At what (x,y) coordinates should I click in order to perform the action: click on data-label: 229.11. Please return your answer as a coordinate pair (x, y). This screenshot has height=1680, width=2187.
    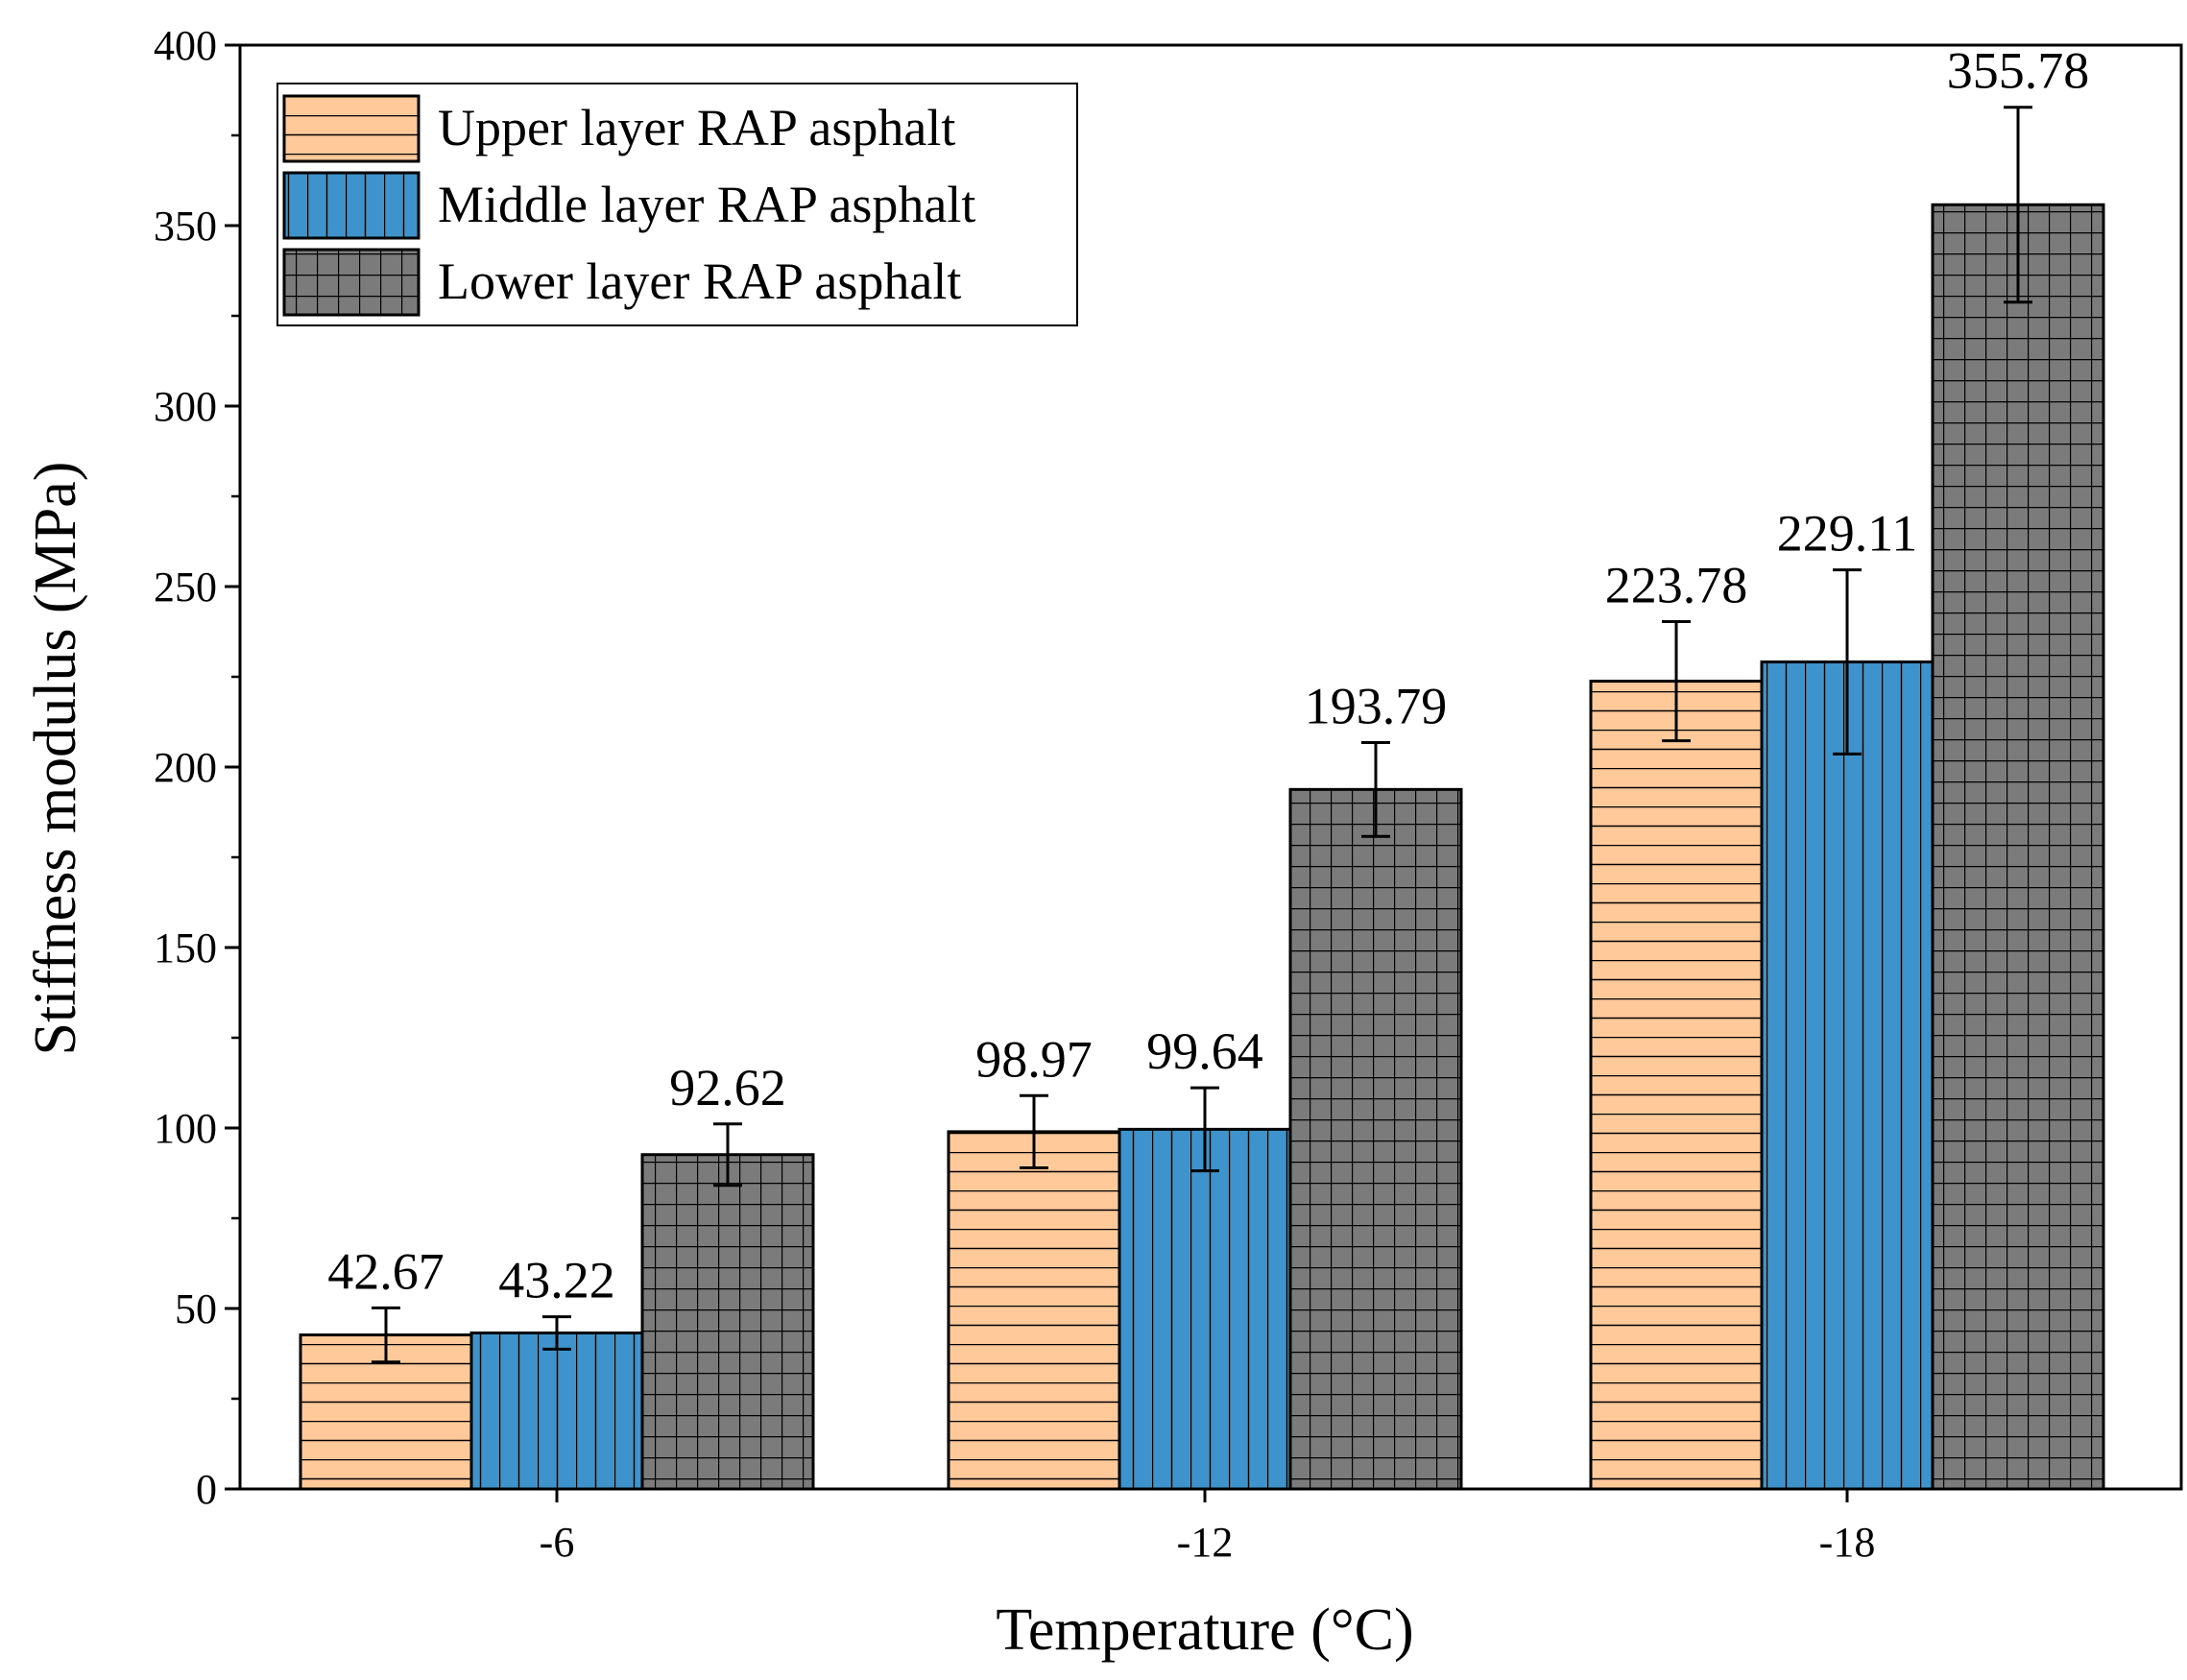
    Looking at the image, I should click on (1847, 534).